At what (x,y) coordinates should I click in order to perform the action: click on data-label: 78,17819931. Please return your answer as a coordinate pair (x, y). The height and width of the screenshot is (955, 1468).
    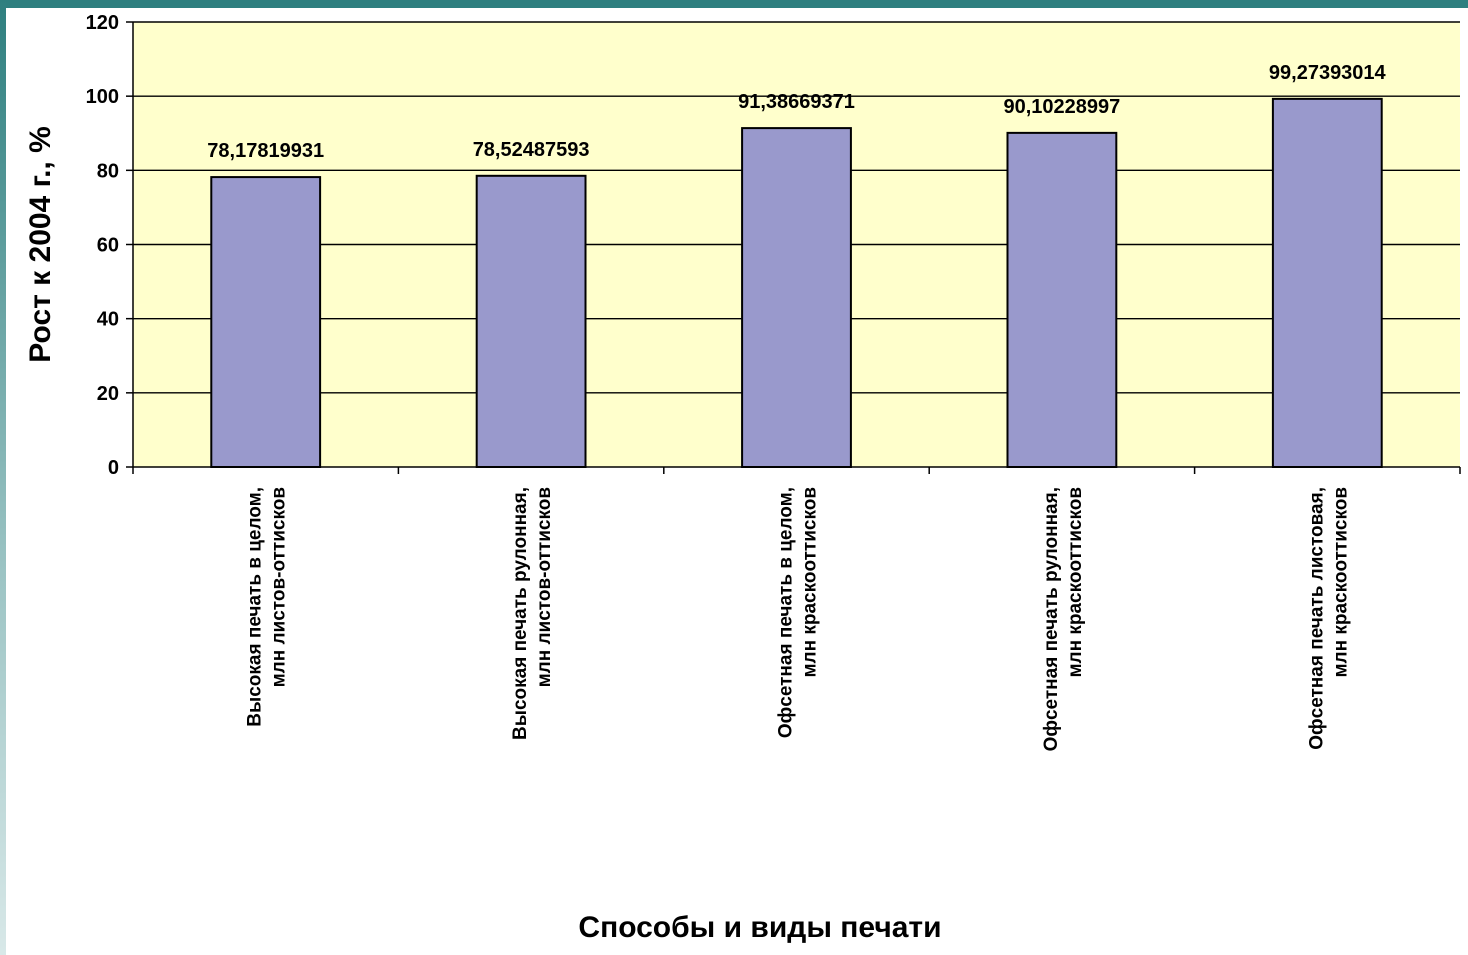
    Looking at the image, I should click on (265, 151).